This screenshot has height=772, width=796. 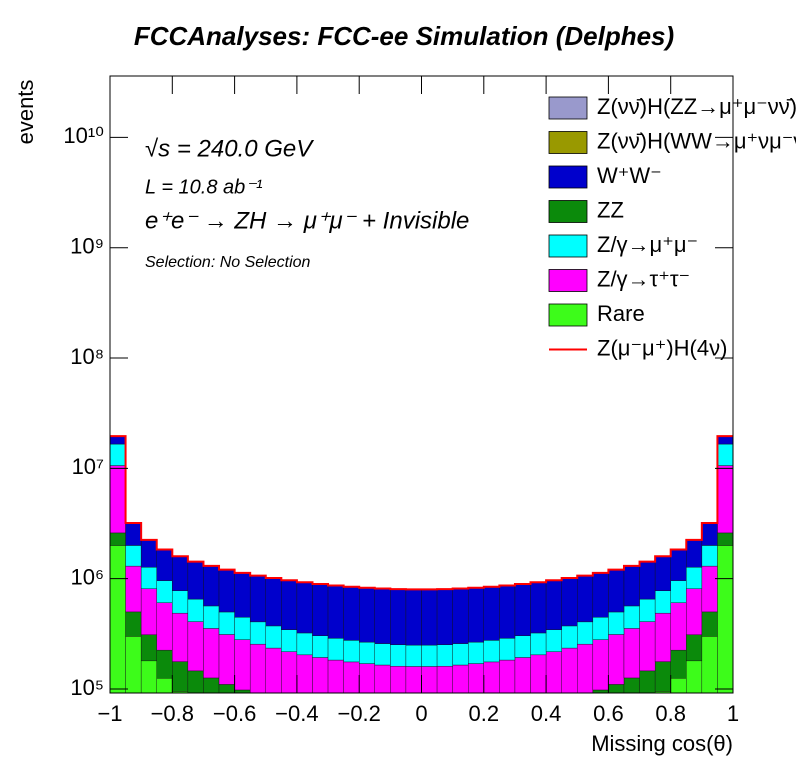 What do you see at coordinates (25, 112) in the screenshot?
I see `y-axis-label: events` at bounding box center [25, 112].